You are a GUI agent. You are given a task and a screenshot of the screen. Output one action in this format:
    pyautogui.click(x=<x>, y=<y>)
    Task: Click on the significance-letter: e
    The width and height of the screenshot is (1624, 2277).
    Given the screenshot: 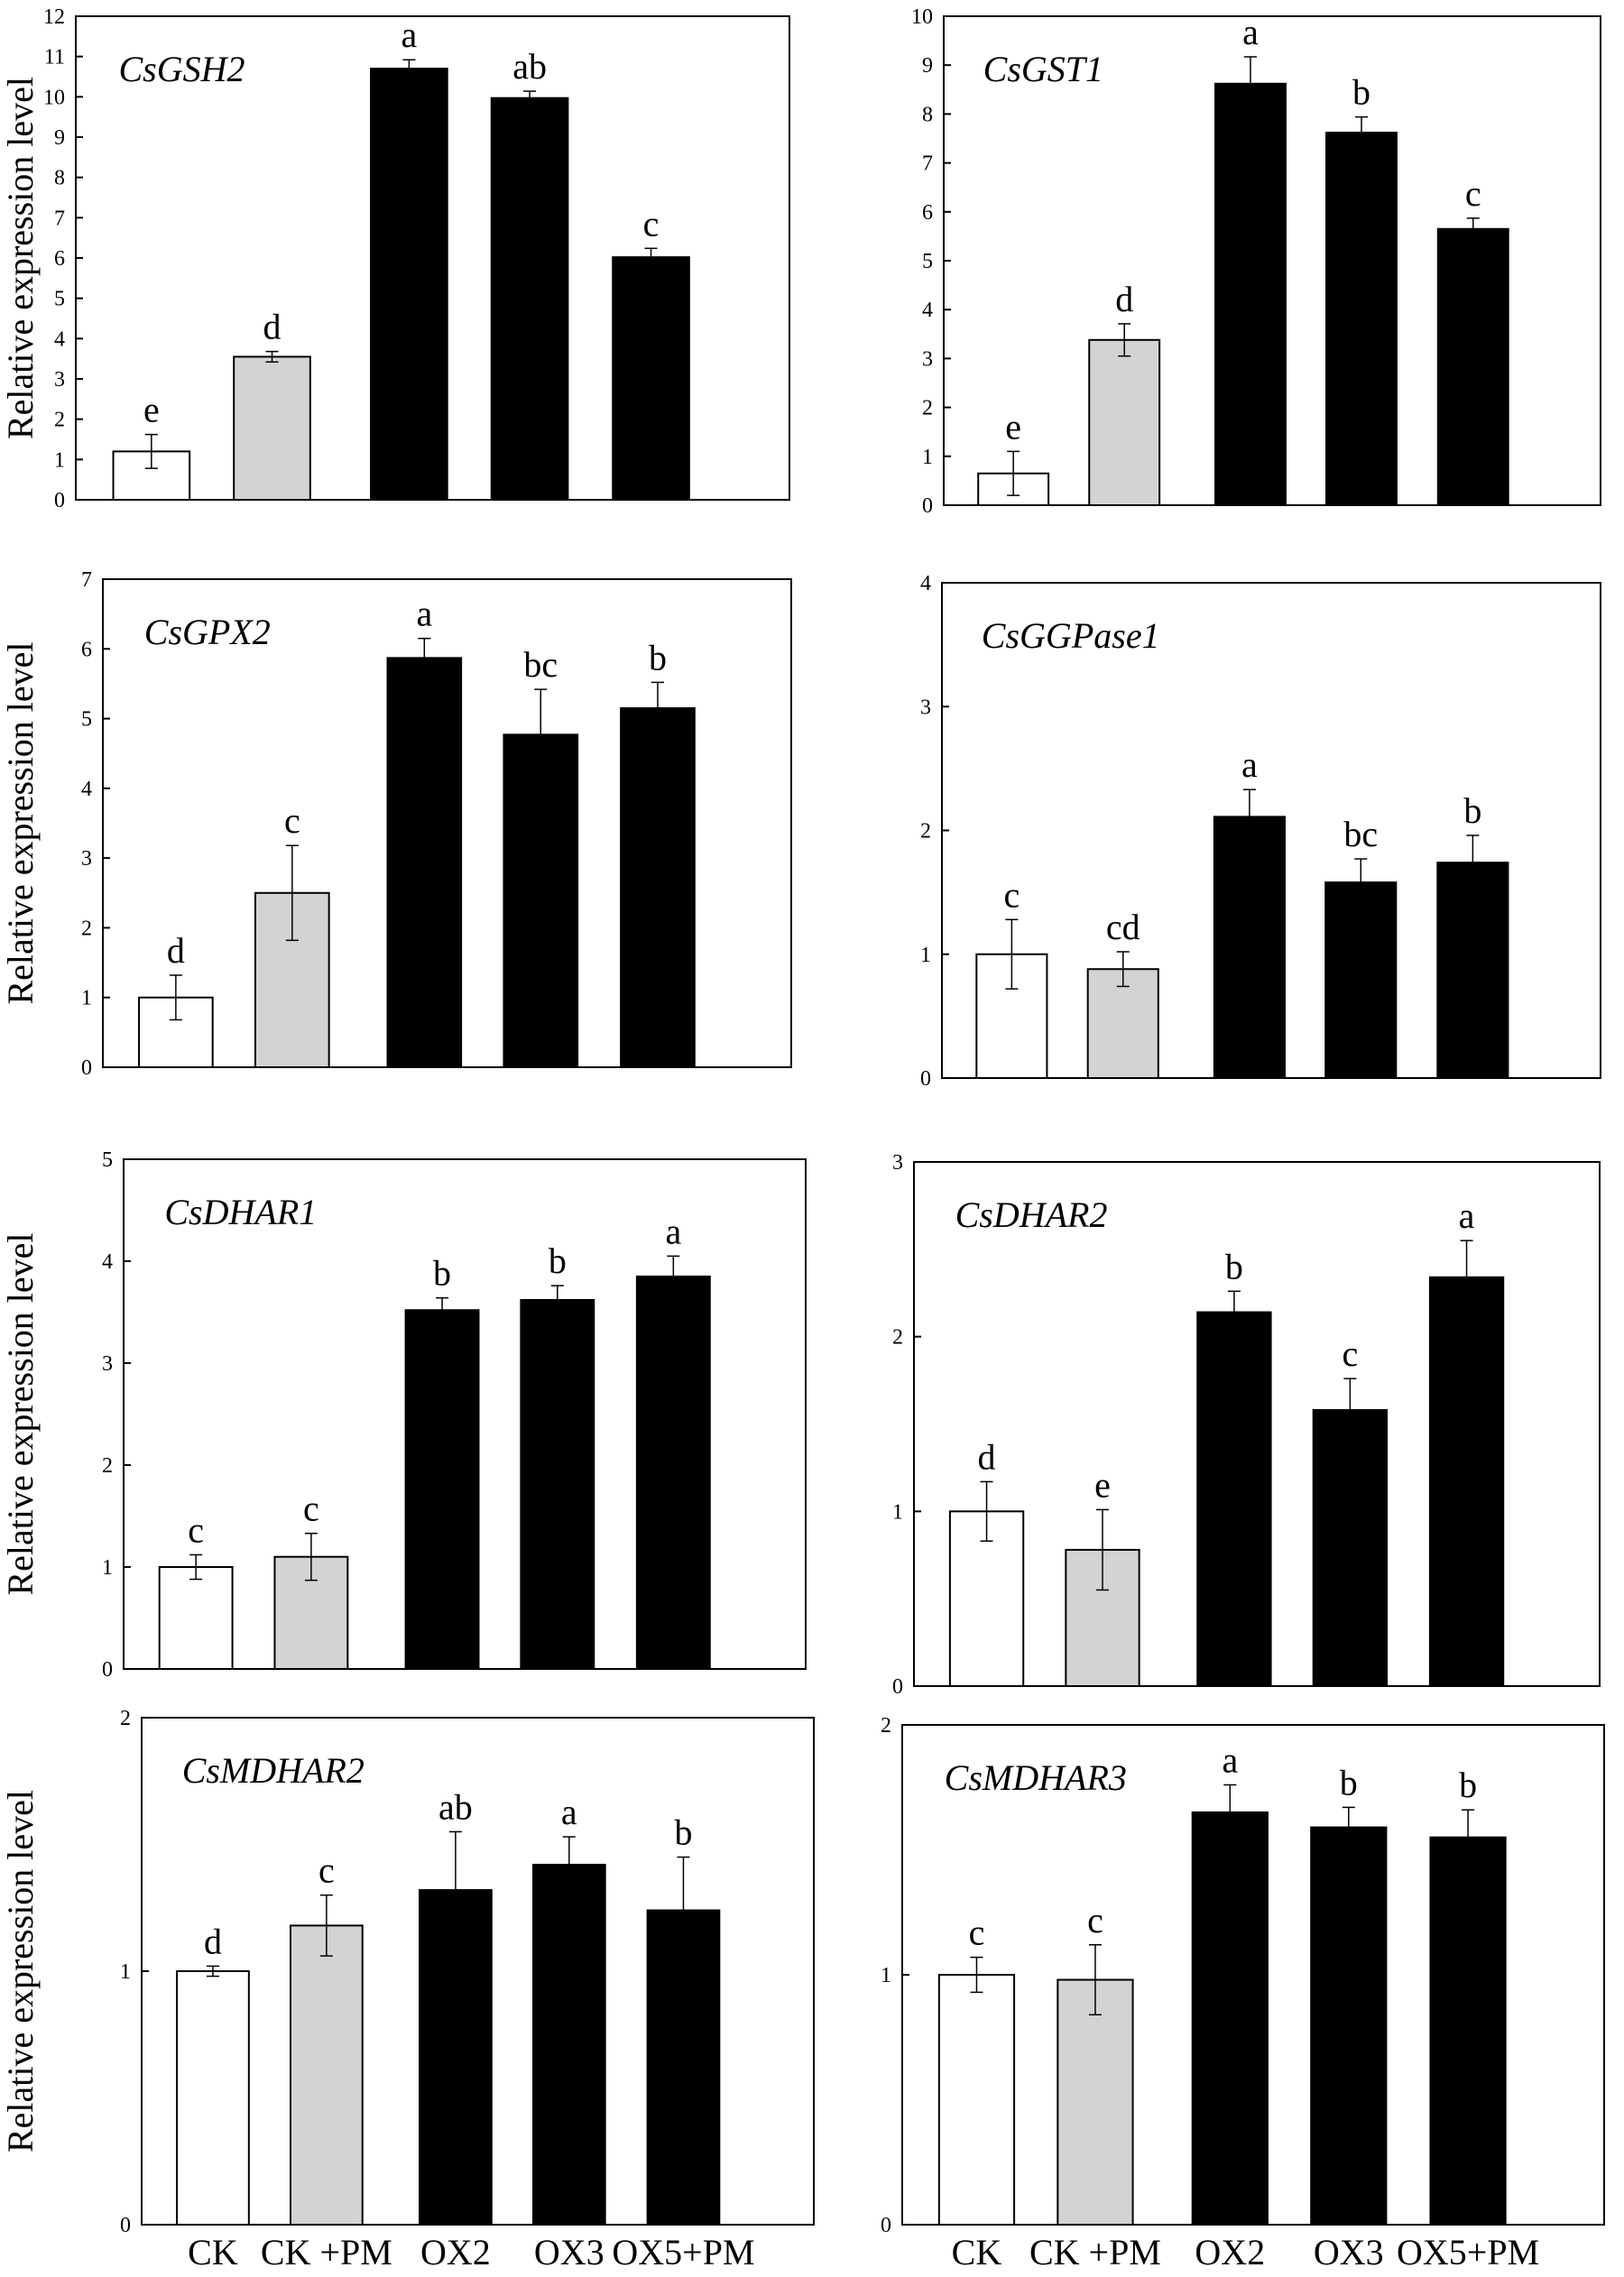 What is the action you would take?
    pyautogui.click(x=151, y=410)
    